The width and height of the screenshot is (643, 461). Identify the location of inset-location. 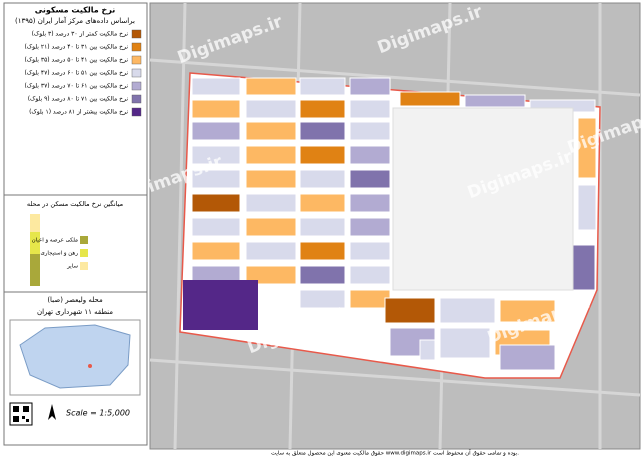
(90, 366).